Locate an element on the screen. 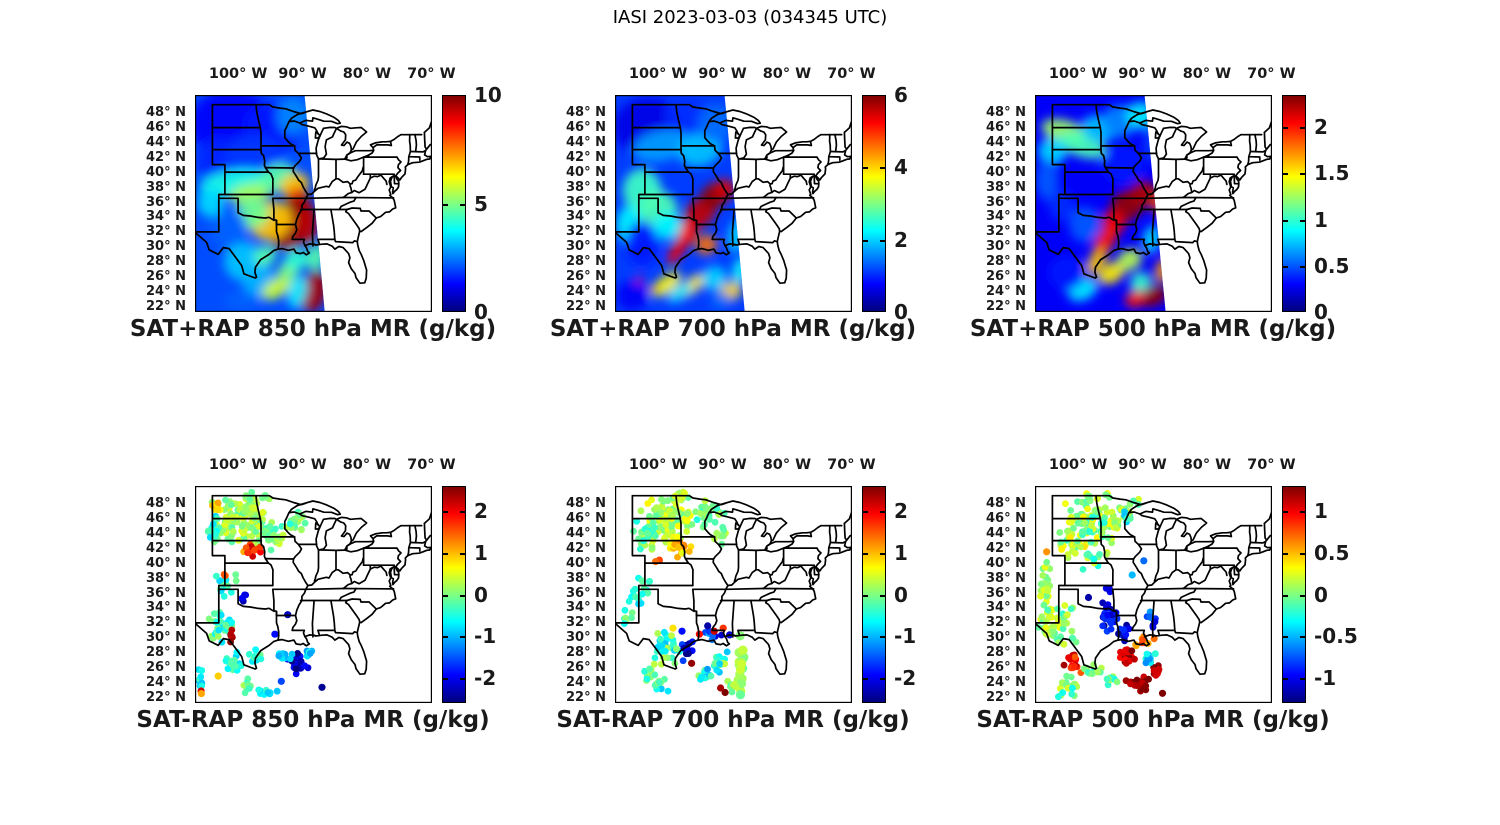 The height and width of the screenshot is (825, 1500). colorbar-tick-label: 1 is located at coordinates (901, 552).